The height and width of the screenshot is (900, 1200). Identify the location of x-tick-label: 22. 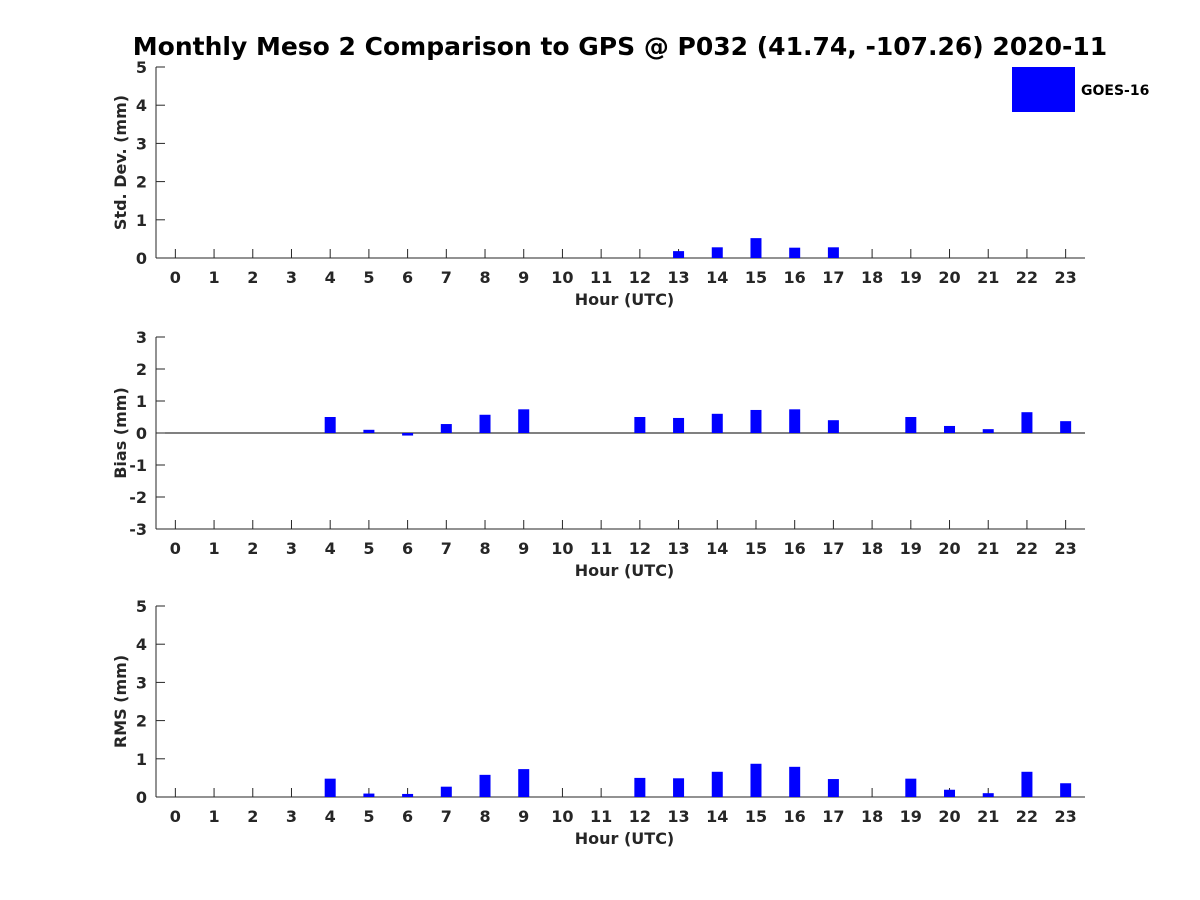
(1027, 277).